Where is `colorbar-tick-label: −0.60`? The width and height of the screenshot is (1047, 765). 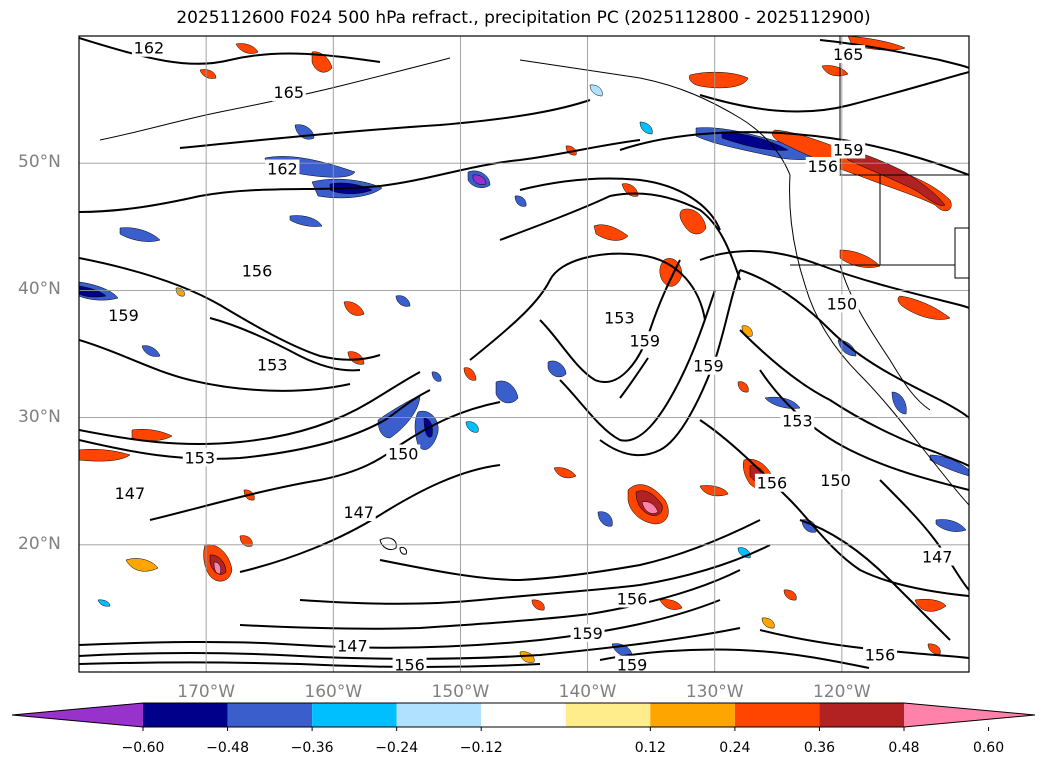
colorbar-tick-label: −0.60 is located at coordinates (143, 748).